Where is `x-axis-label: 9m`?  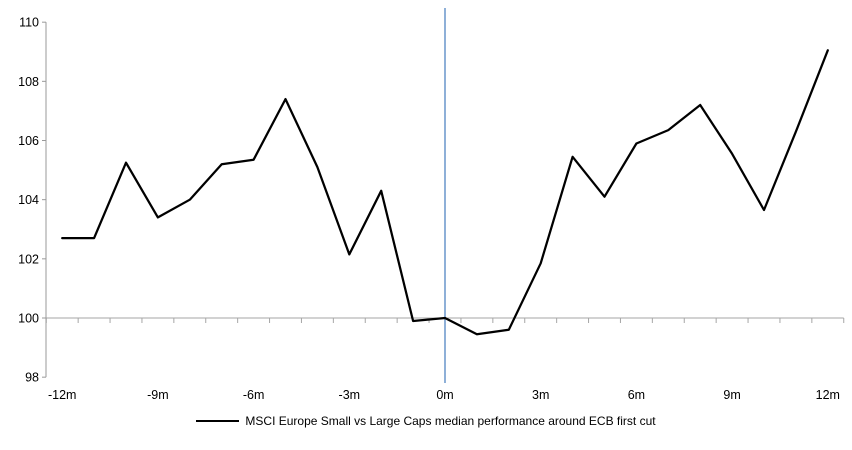 x-axis-label: 9m is located at coordinates (731, 395).